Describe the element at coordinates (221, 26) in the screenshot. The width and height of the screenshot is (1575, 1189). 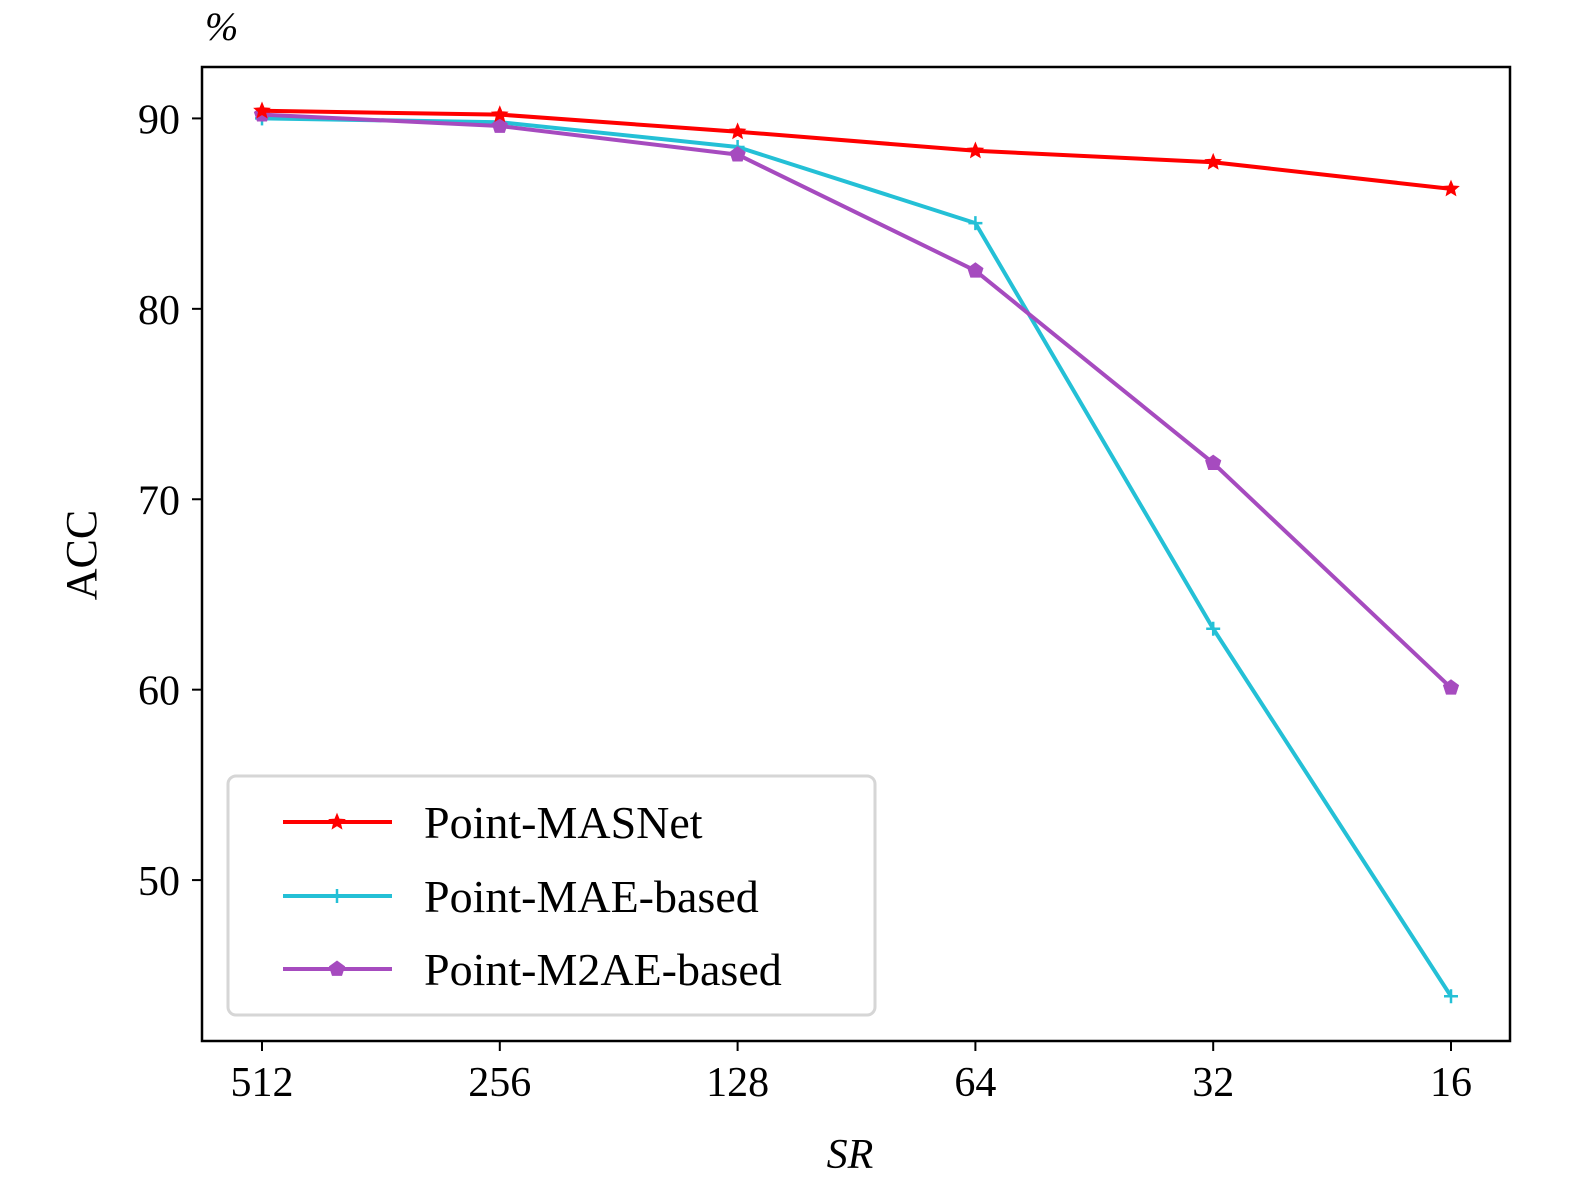
I see `y-unit-label: %` at that location.